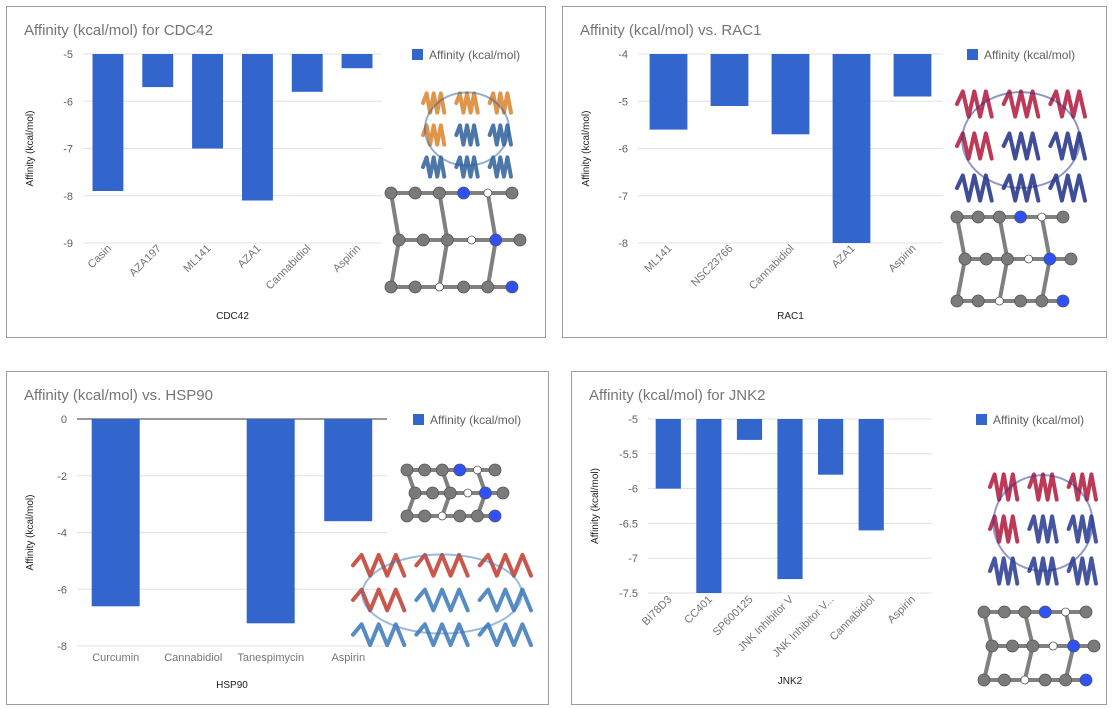 The image size is (1116, 709). Describe the element at coordinates (790, 681) in the screenshot. I see `x-axis-label: JNK2` at that location.